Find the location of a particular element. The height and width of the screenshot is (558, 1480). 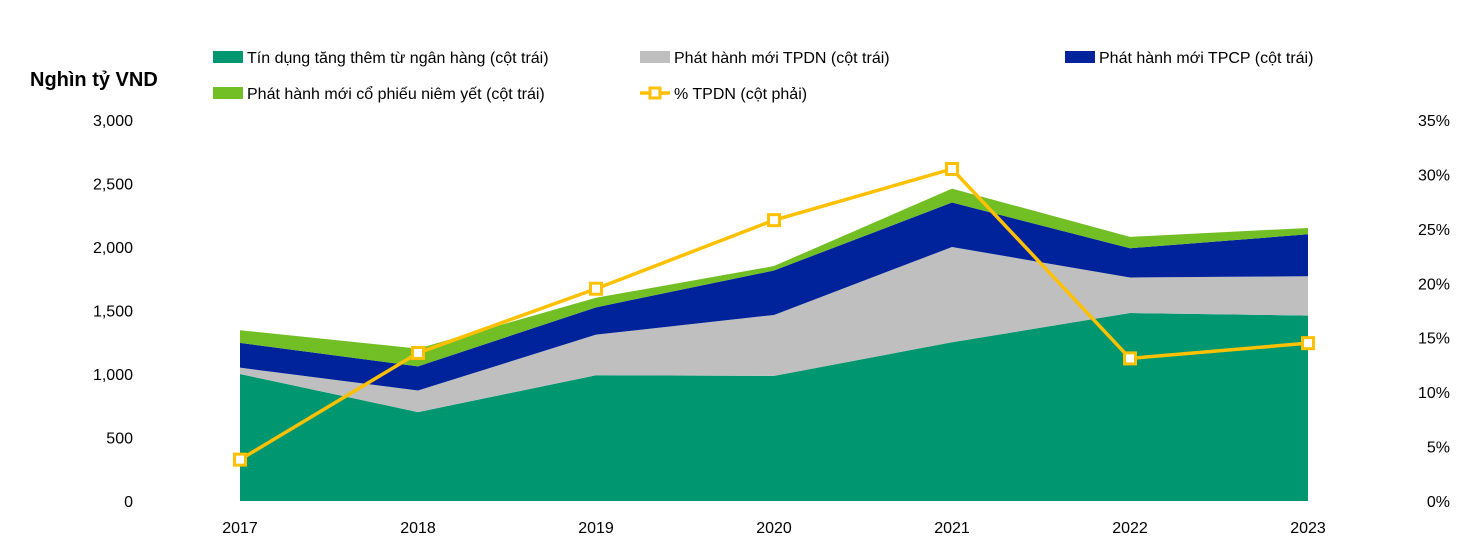

left-tick-label: 1,500 is located at coordinates (113, 312).